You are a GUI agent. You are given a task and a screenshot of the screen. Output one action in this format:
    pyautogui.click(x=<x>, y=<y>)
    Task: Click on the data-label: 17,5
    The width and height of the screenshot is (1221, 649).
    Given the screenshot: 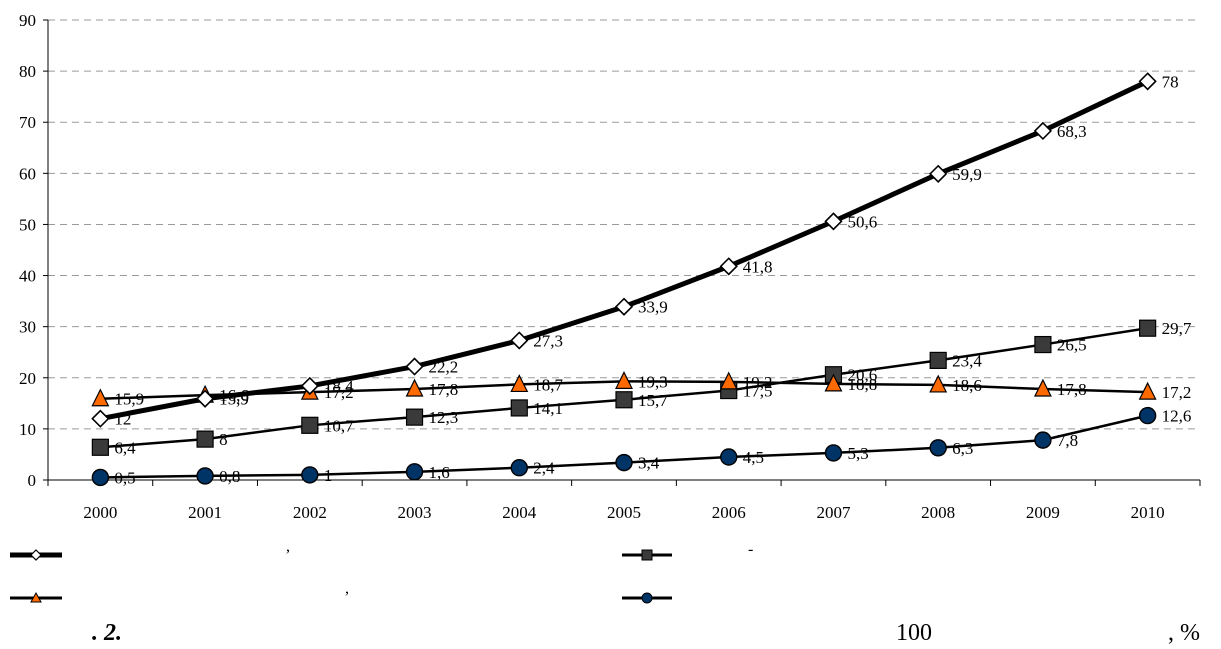 What is the action you would take?
    pyautogui.click(x=758, y=391)
    